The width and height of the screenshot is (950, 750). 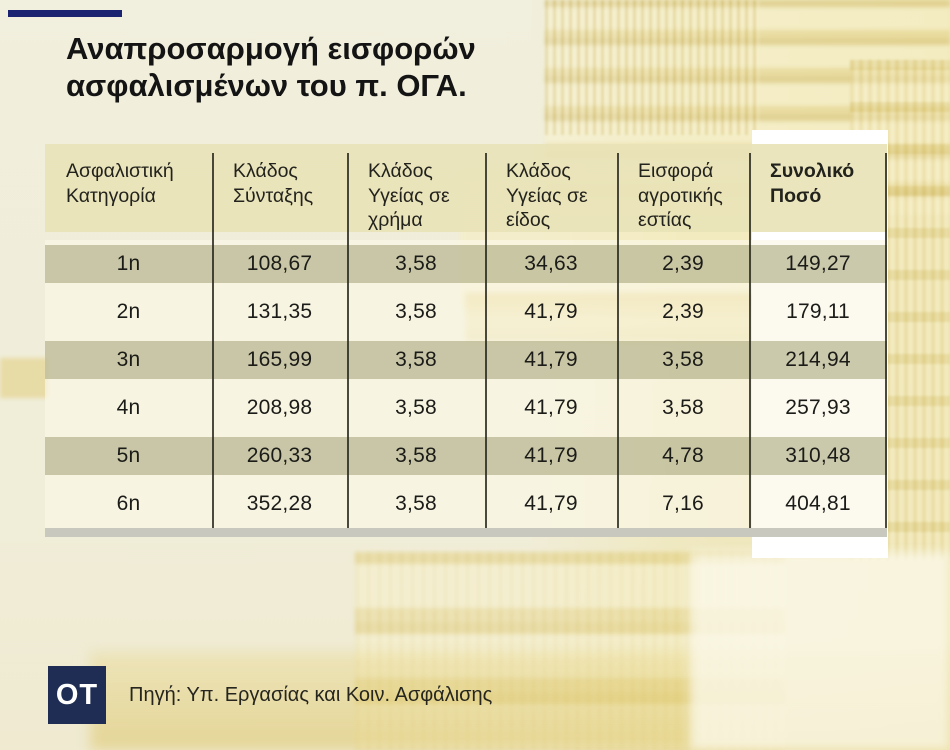 What do you see at coordinates (466, 312) in the screenshot?
I see `table-row: 2n 131,35 3,58 41,79 2,39 179,11` at bounding box center [466, 312].